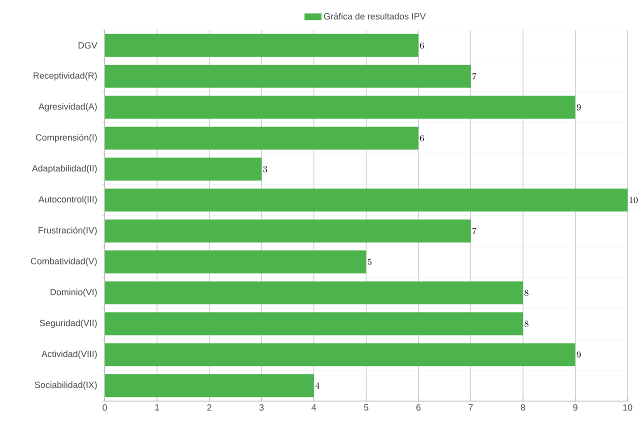 The image size is (639, 430). I want to click on x-tick-label: 10, so click(627, 407).